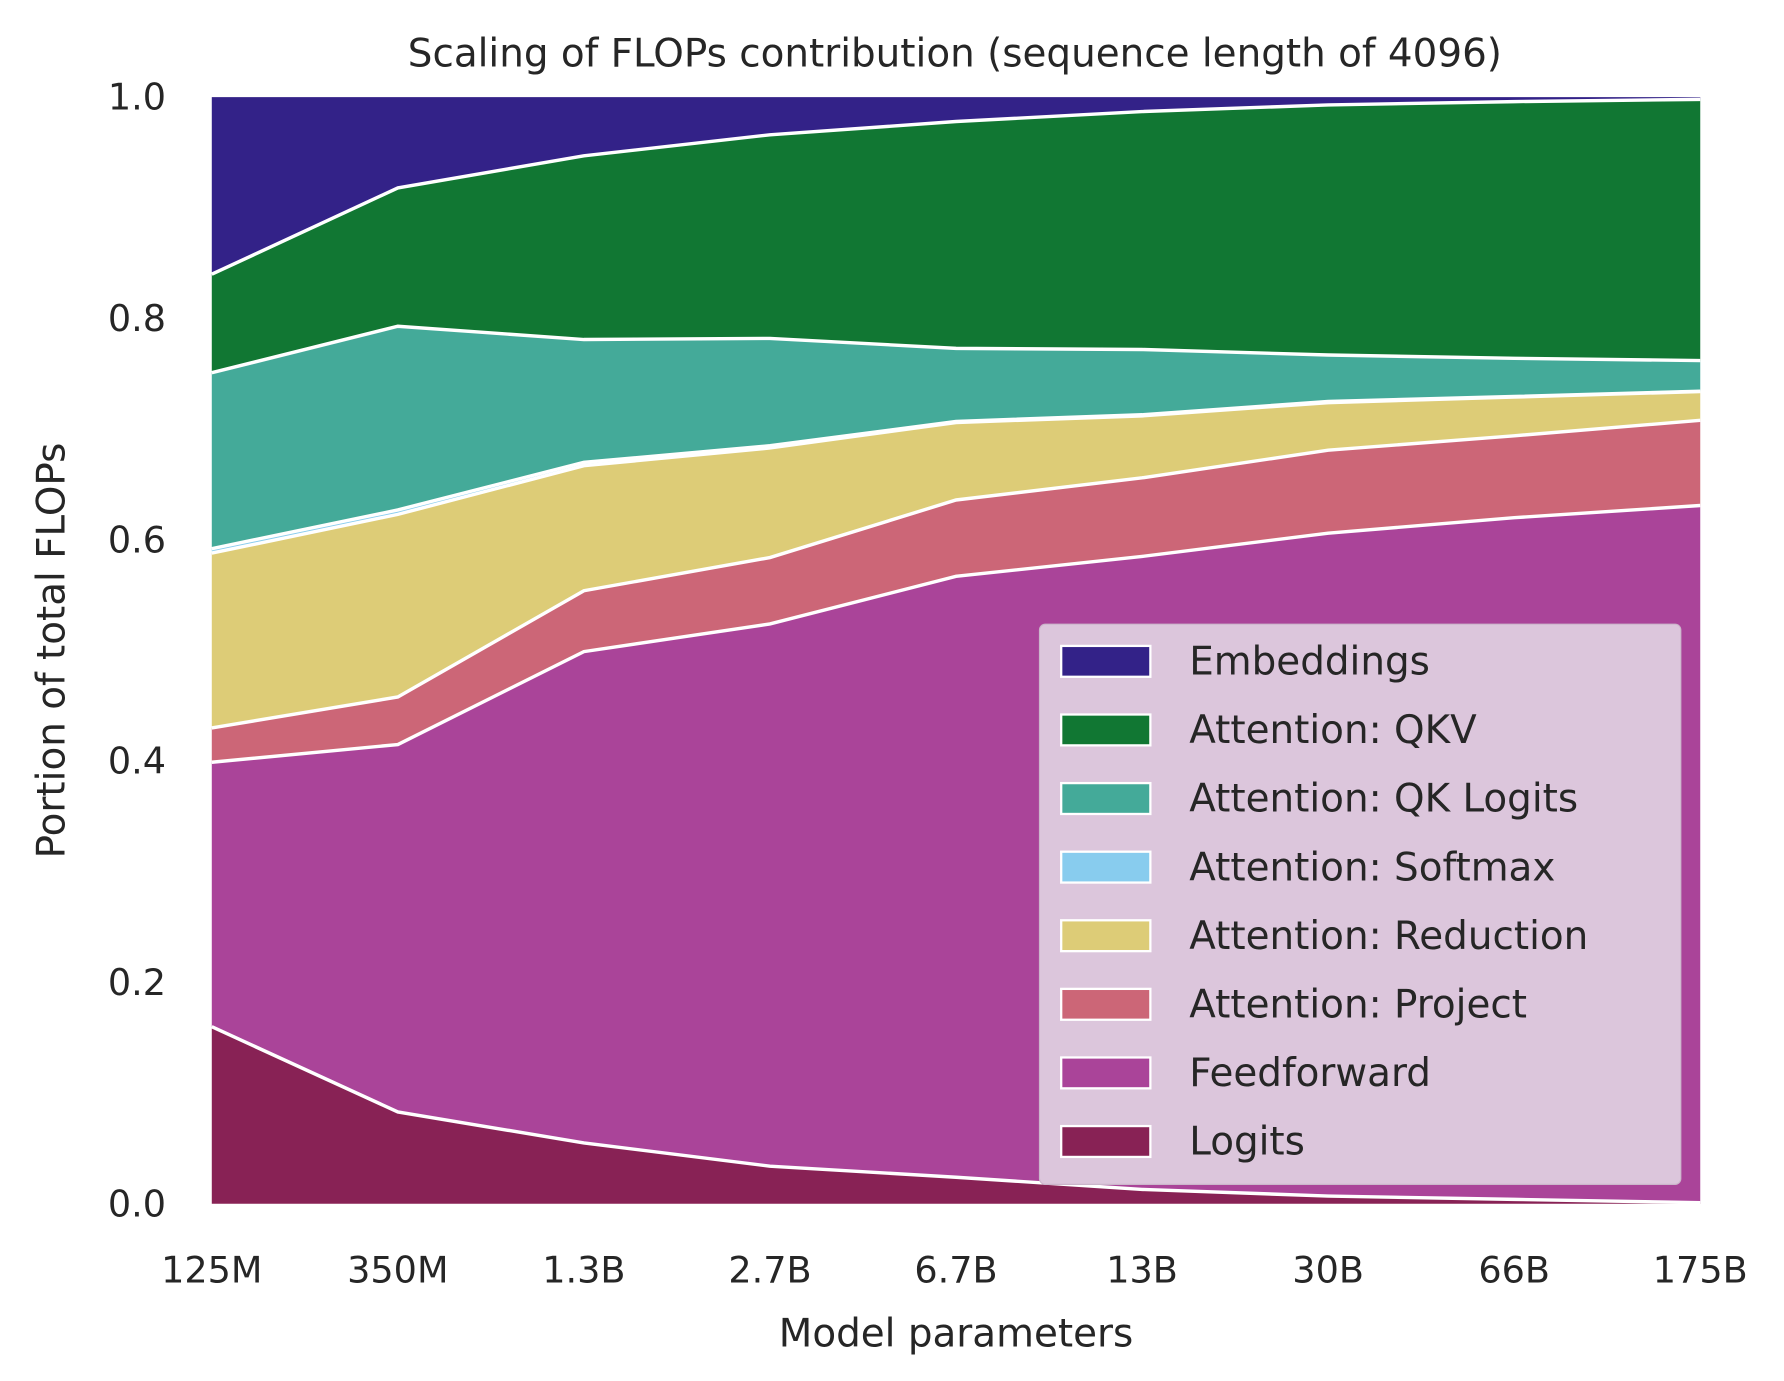  Describe the element at coordinates (956, 470) in the screenshot. I see `boundary-attention-softmax` at that location.